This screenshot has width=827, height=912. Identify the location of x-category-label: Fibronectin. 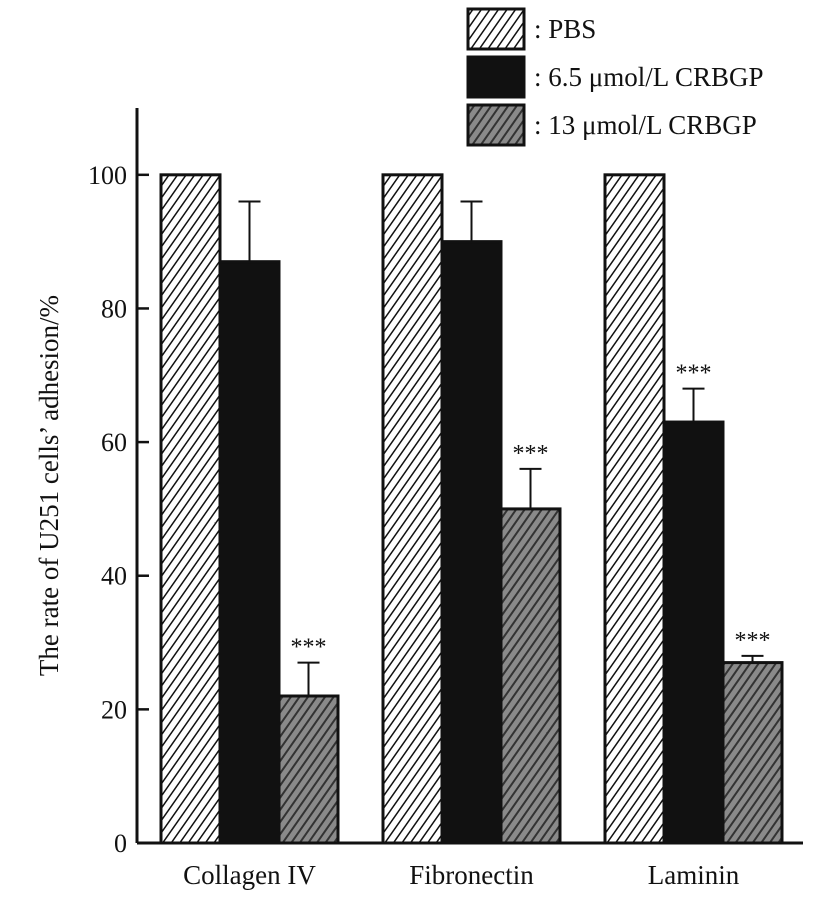
(471, 875).